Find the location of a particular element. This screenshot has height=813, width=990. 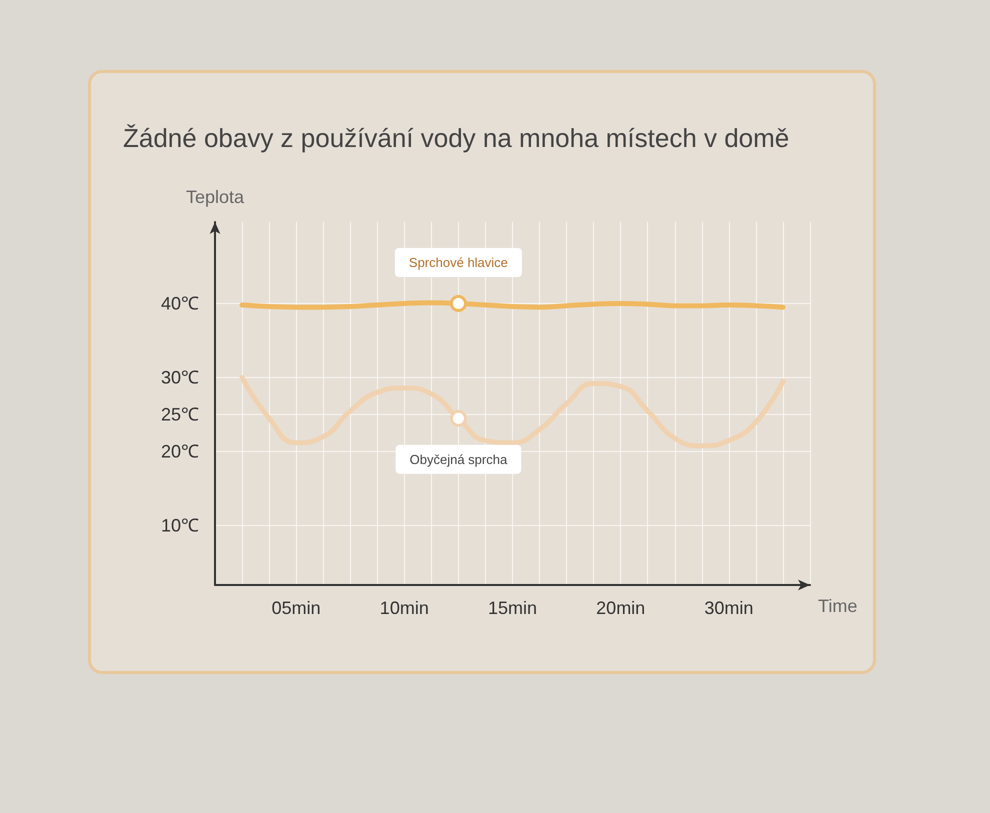

x-tick-label: 05min is located at coordinates (296, 608).